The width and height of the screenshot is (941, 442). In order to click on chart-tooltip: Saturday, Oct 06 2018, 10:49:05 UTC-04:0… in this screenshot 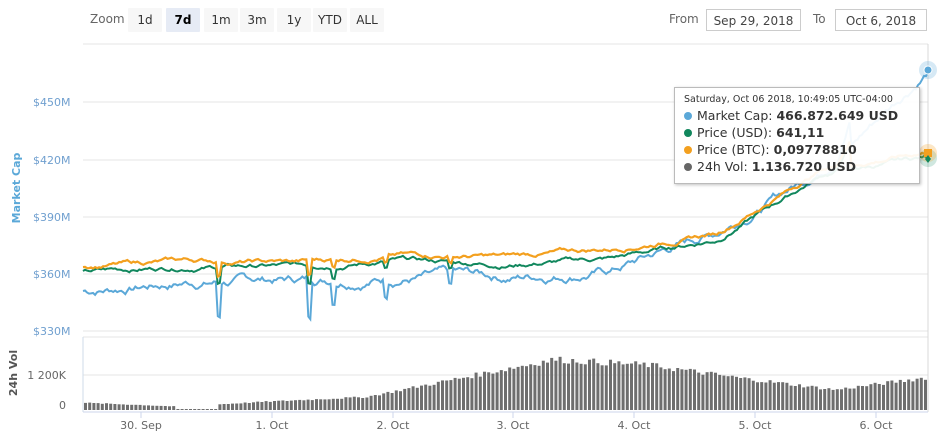, I will do `click(797, 135)`.